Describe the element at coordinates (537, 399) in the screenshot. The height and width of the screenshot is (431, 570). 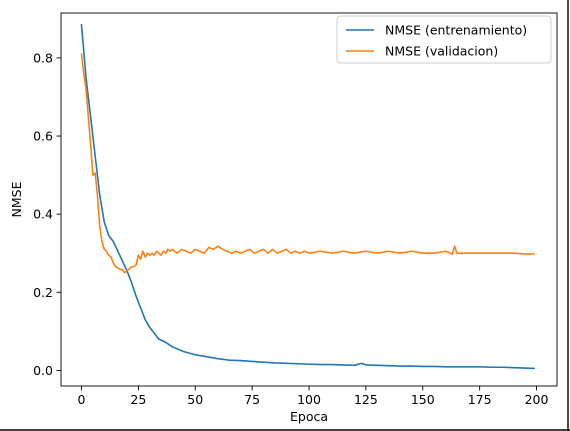
I see `x-tick-label: 200` at that location.